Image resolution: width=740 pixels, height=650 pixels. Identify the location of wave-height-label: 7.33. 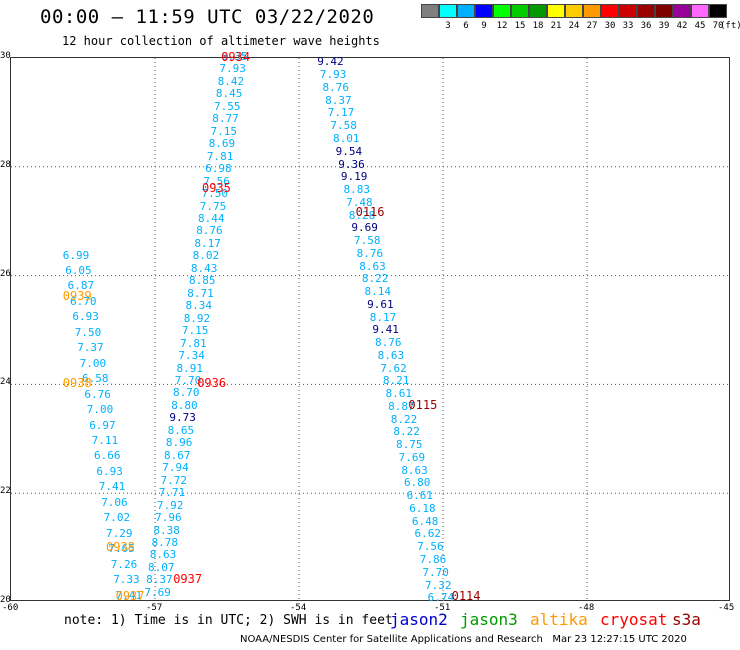
(126, 580).